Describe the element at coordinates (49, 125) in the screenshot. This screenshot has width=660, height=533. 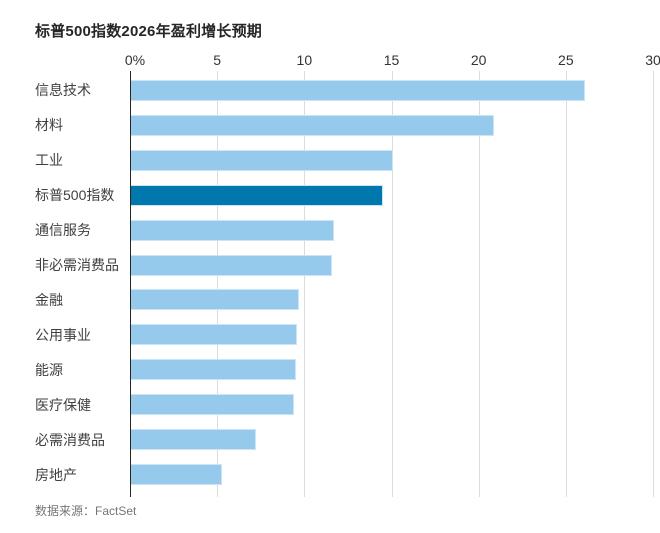
I see `category-label: 材料` at that location.